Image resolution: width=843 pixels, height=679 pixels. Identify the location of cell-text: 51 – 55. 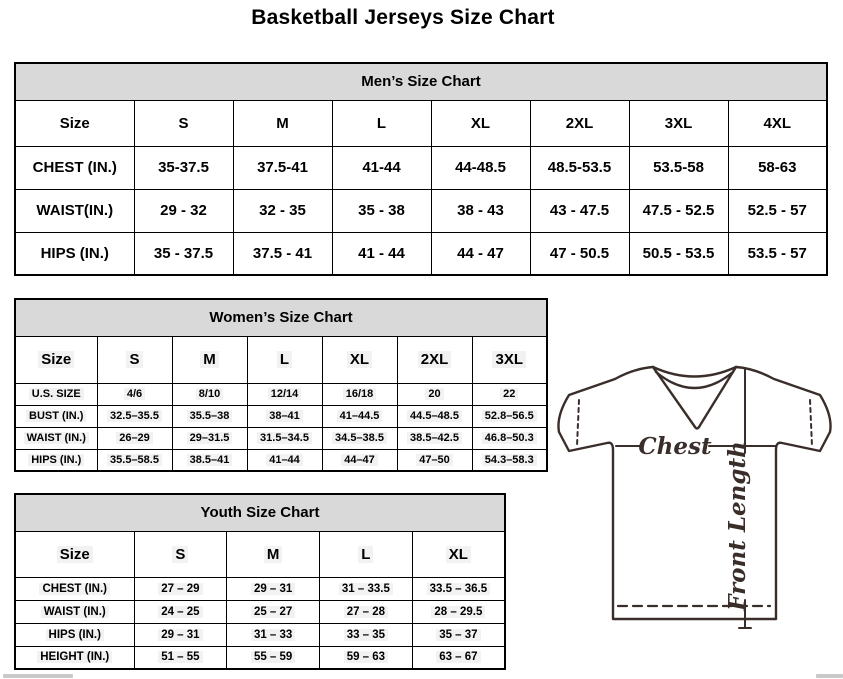
(180, 657).